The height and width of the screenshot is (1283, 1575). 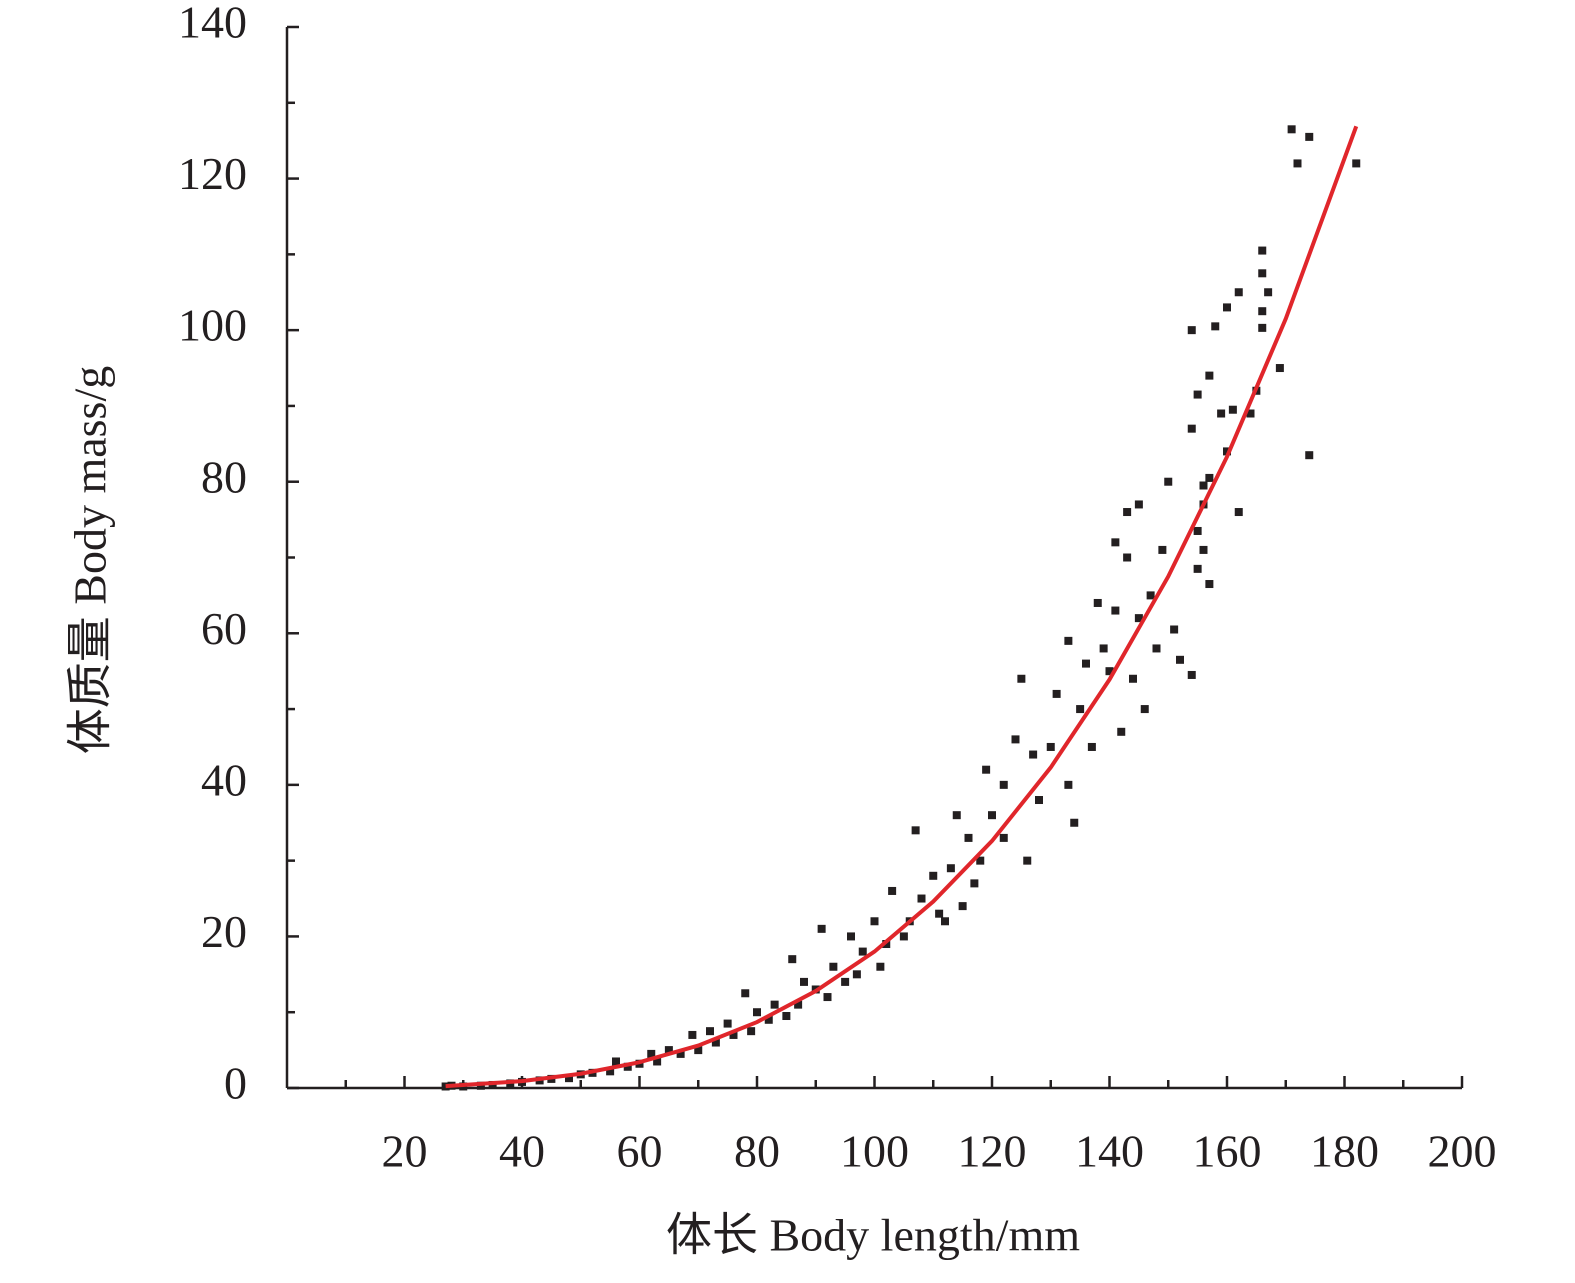 What do you see at coordinates (235, 1083) in the screenshot?
I see `y-tick-label: 0` at bounding box center [235, 1083].